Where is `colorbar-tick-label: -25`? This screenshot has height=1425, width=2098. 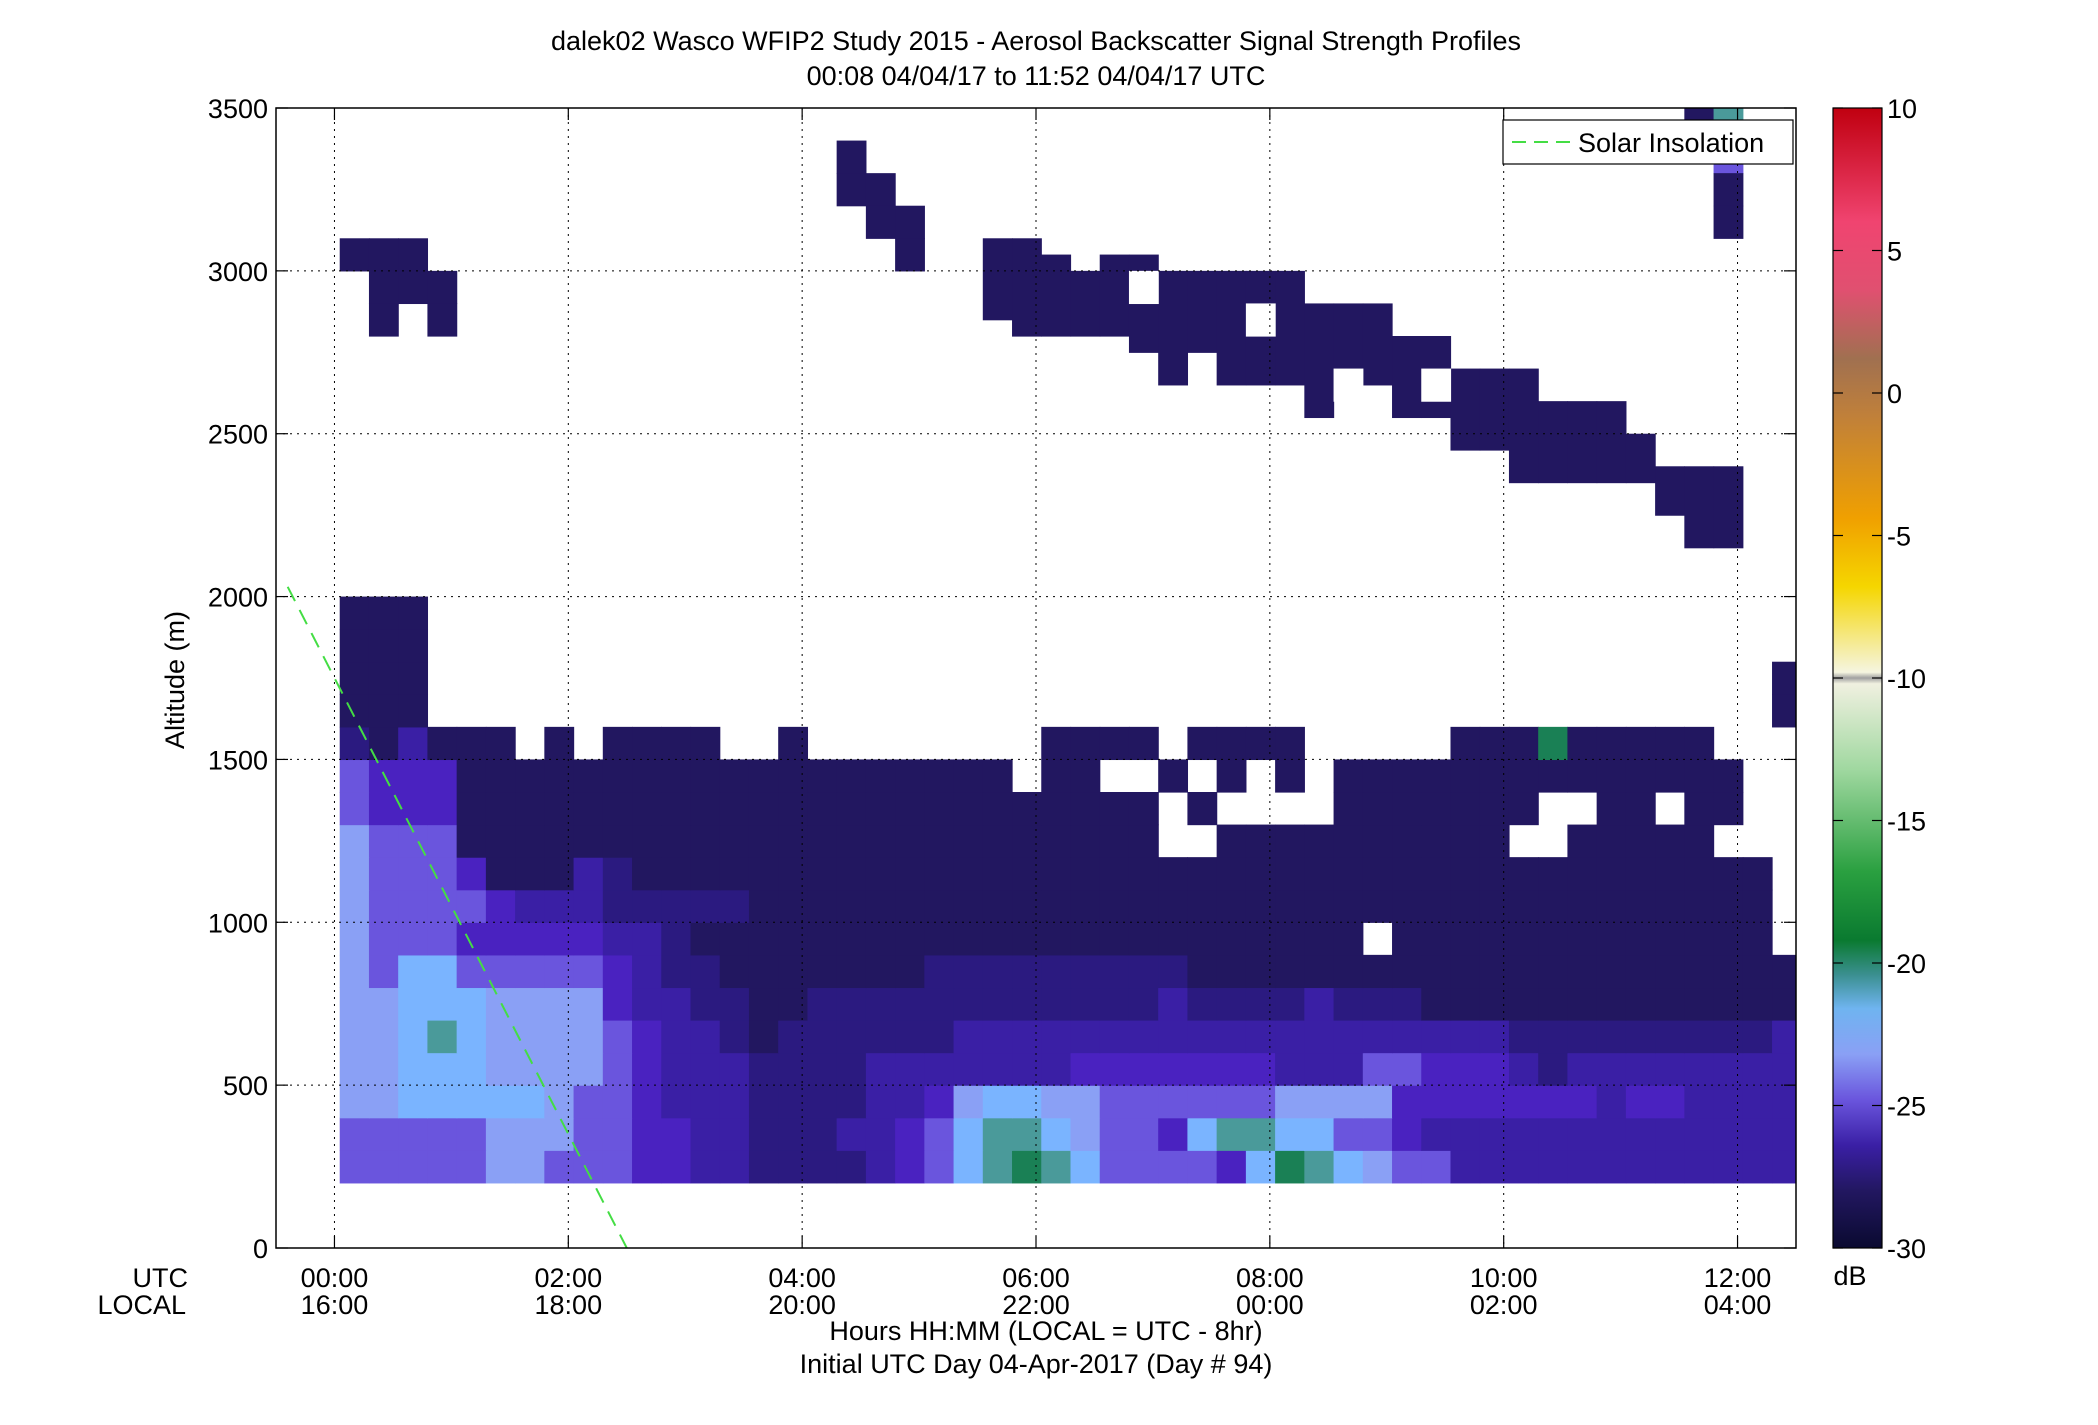 colorbar-tick-label: -25 is located at coordinates (1906, 1107).